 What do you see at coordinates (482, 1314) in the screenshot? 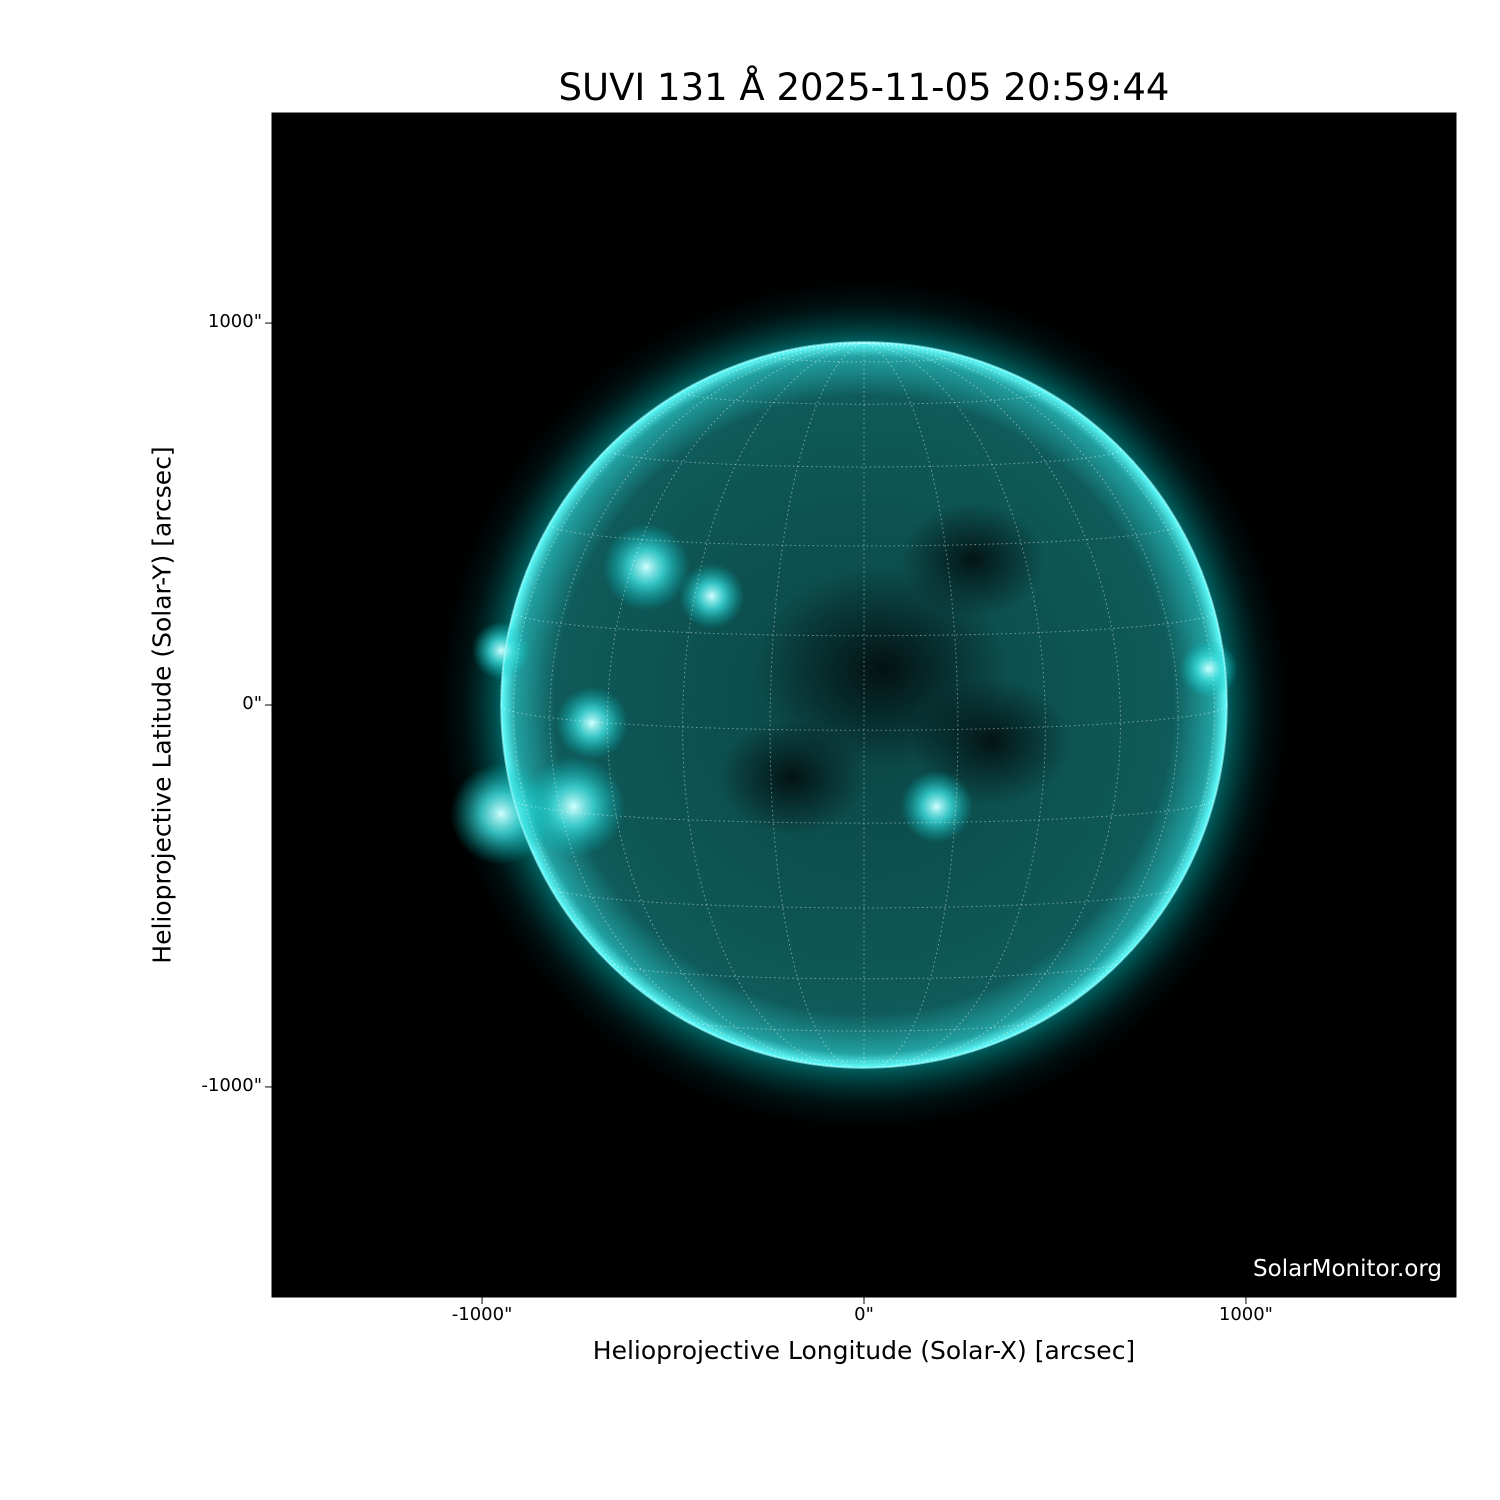
I see `x-tick-label: -1000"` at bounding box center [482, 1314].